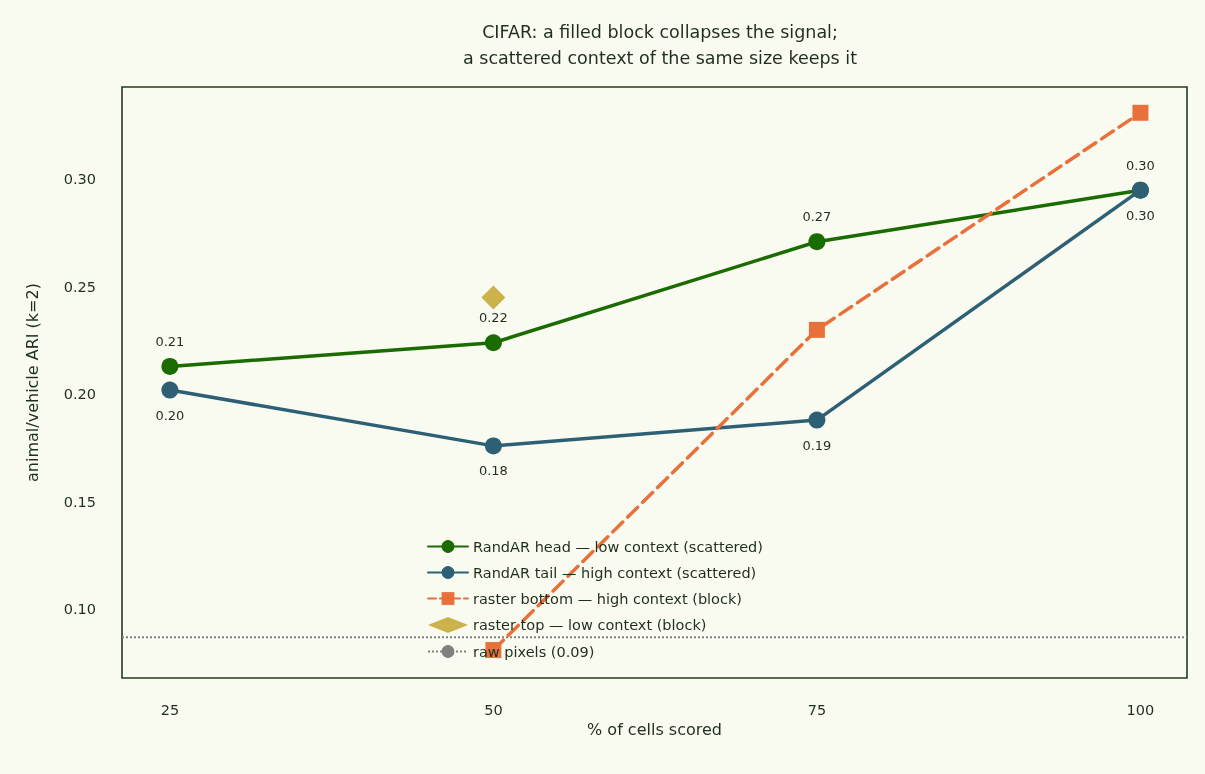  What do you see at coordinates (170, 709) in the screenshot?
I see `x-tick-label: 25` at bounding box center [170, 709].